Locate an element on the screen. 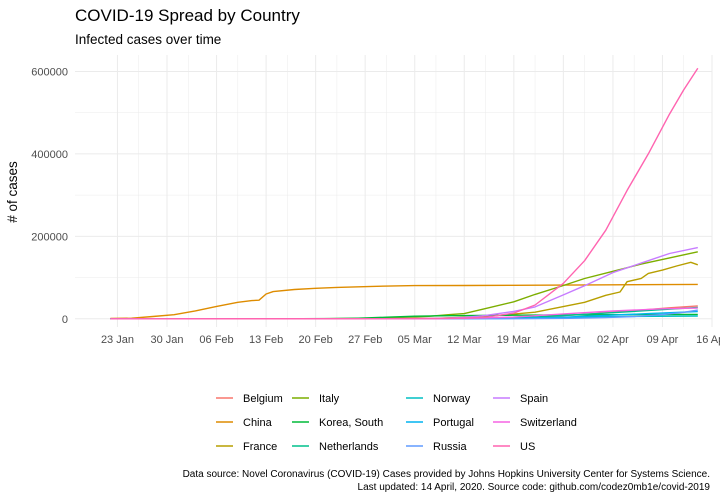  x-tick-label: 13 Feb is located at coordinates (266, 340).